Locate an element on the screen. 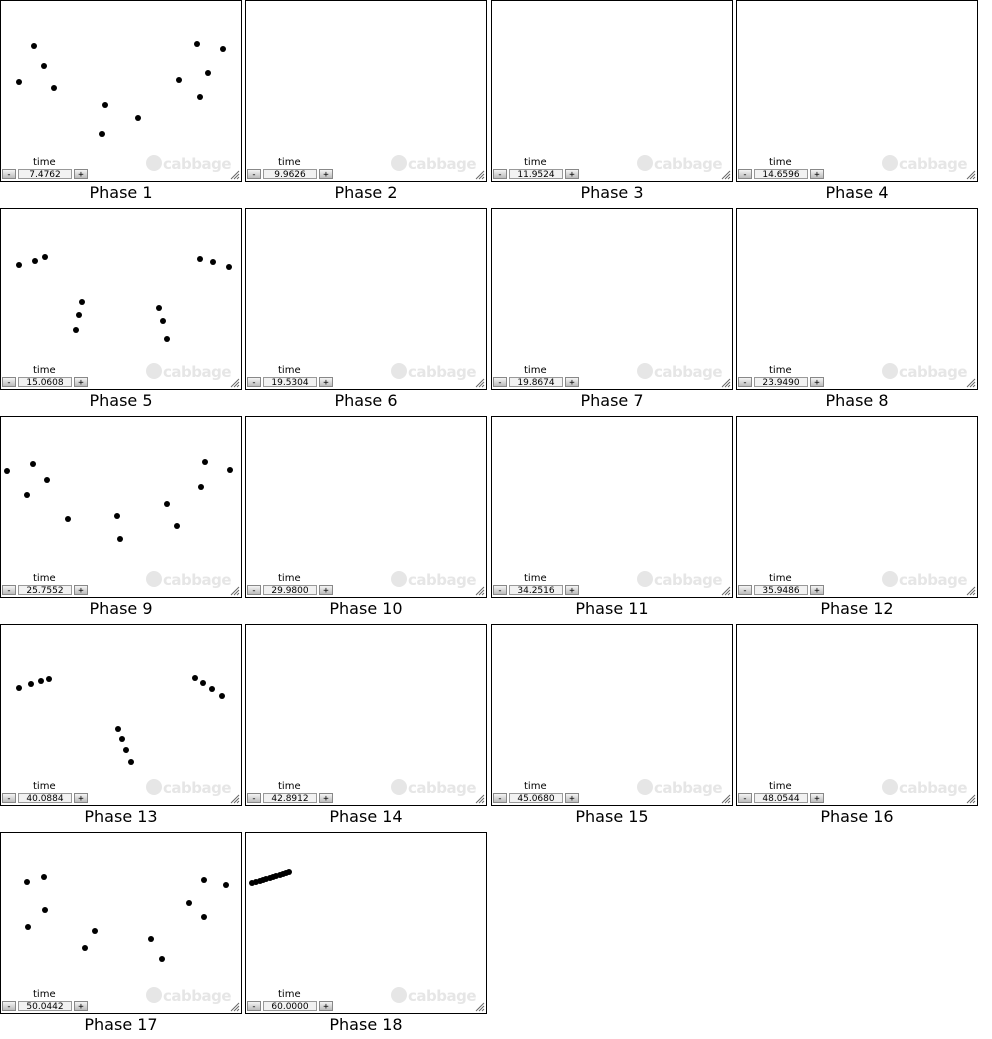 This screenshot has width=992, height=1039. time-stepper: -14.6596 + is located at coordinates (782, 174).